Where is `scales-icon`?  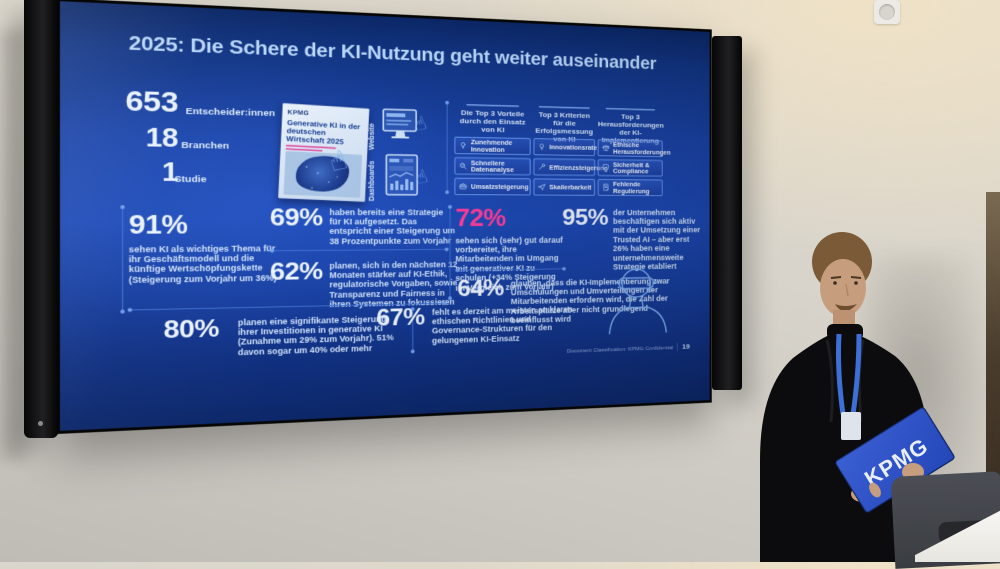
scales-icon is located at coordinates (606, 148).